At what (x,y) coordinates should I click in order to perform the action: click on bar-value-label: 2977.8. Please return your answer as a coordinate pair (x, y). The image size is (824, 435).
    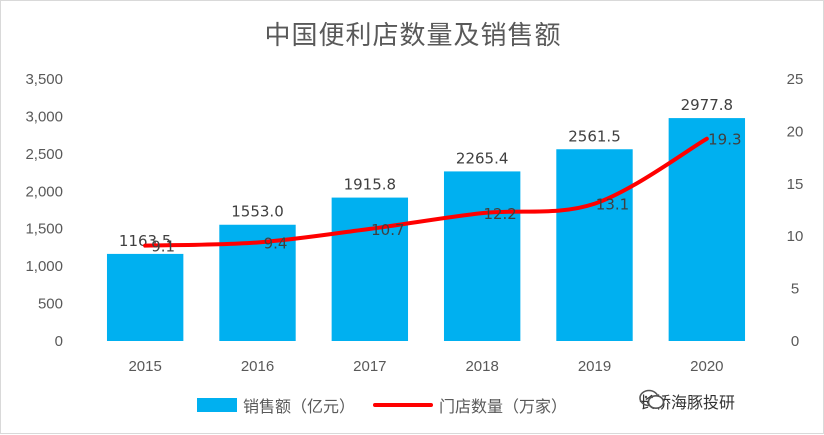
    Looking at the image, I should click on (707, 105).